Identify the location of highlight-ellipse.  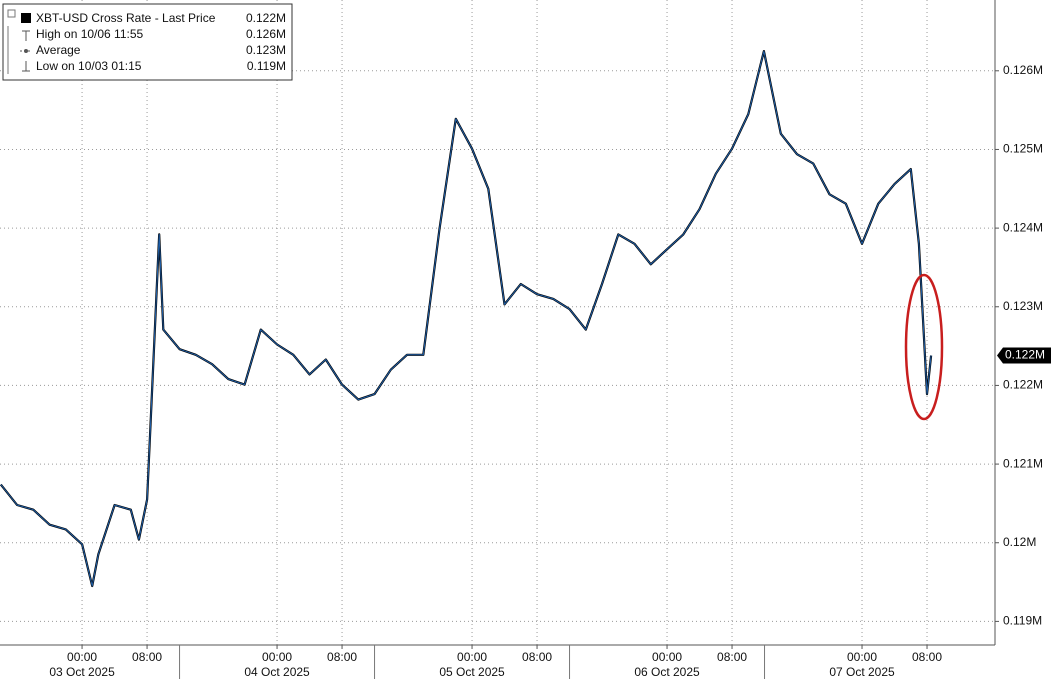
(924, 347).